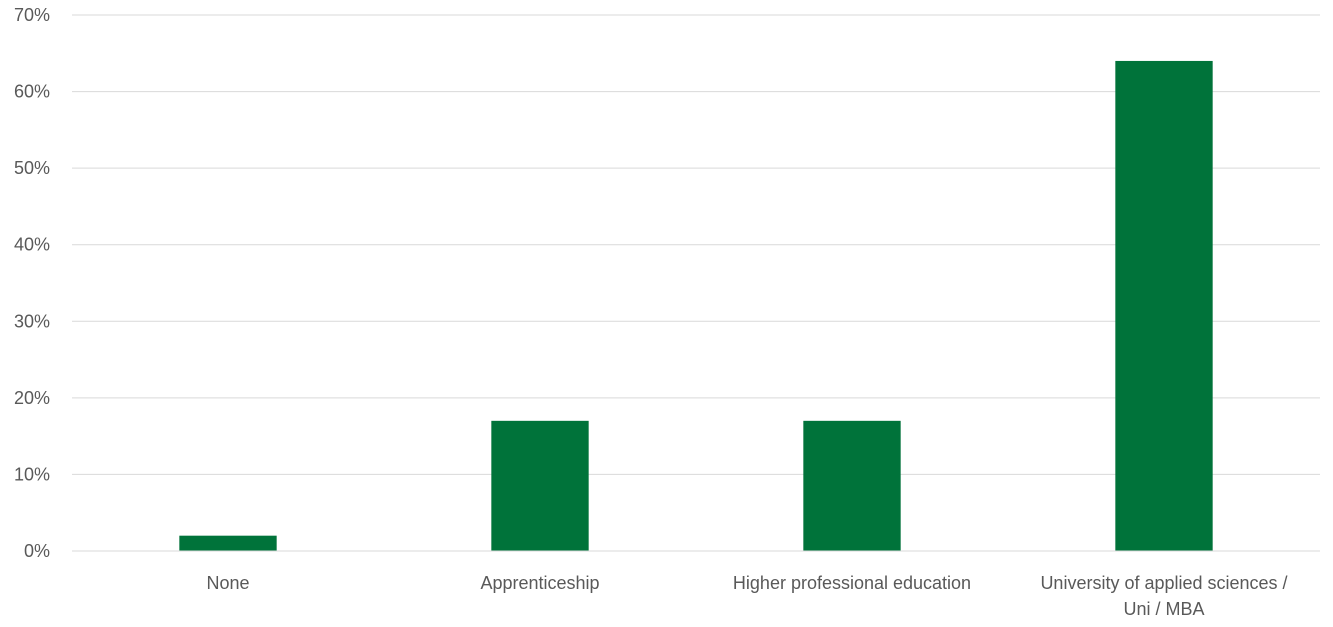 The image size is (1333, 627). I want to click on category-label-line: Apprenticeship, so click(539, 583).